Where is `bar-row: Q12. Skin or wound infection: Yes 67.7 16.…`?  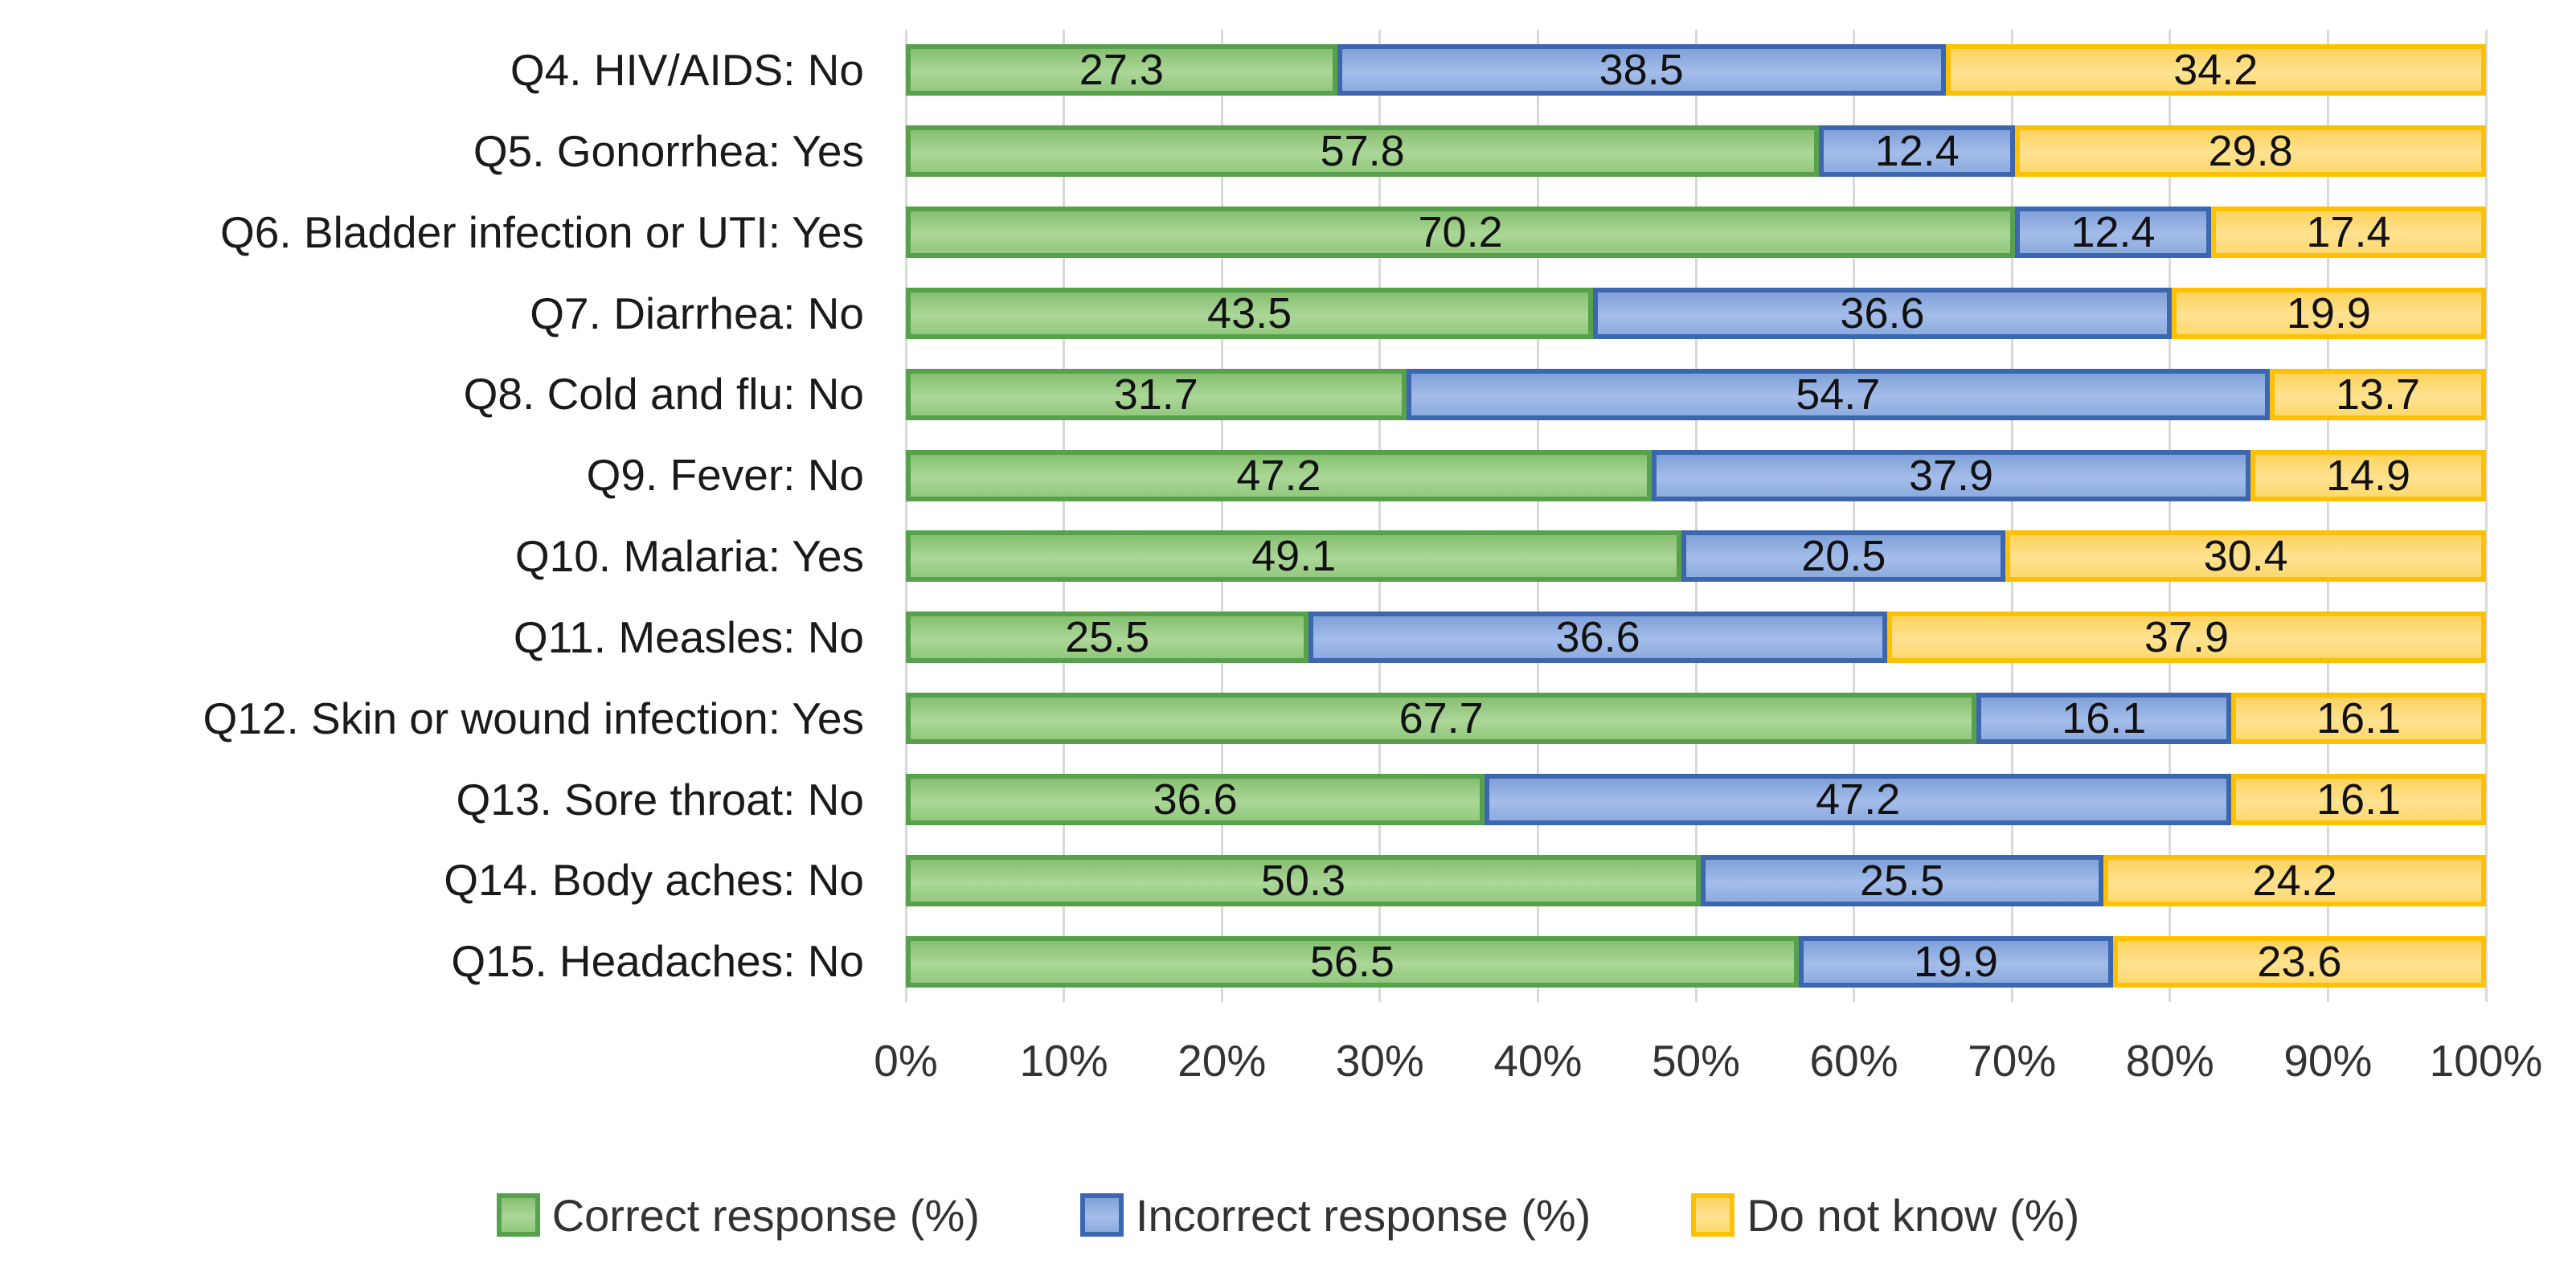
bar-row: Q12. Skin or wound infection: Yes 67.7 16.… is located at coordinates (1288, 719).